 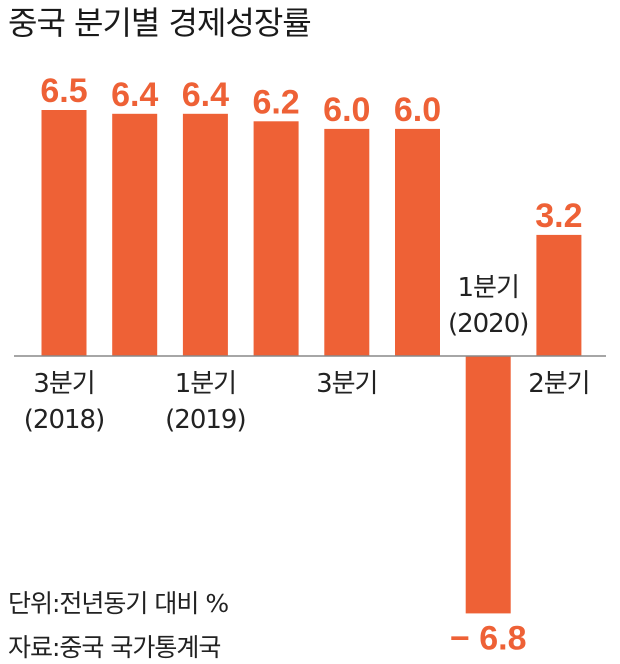 What do you see at coordinates (205, 234) in the screenshot?
I see `bar-2019-Q1` at bounding box center [205, 234].